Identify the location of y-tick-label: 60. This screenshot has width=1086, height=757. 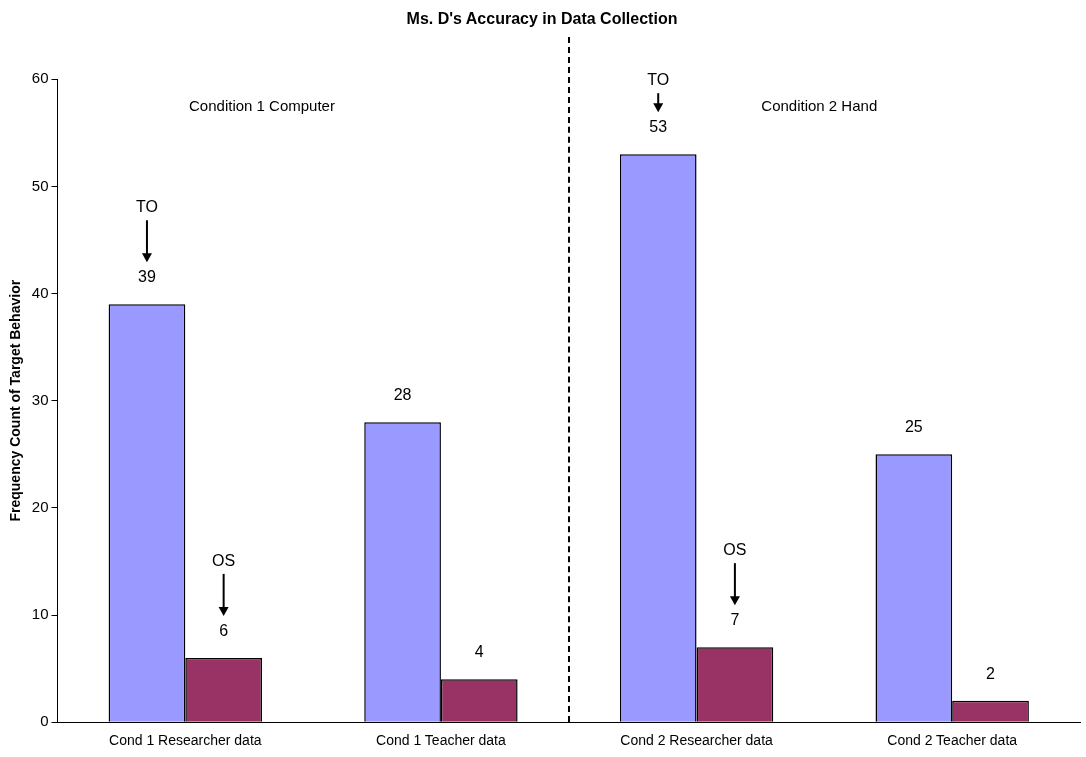
(40, 78).